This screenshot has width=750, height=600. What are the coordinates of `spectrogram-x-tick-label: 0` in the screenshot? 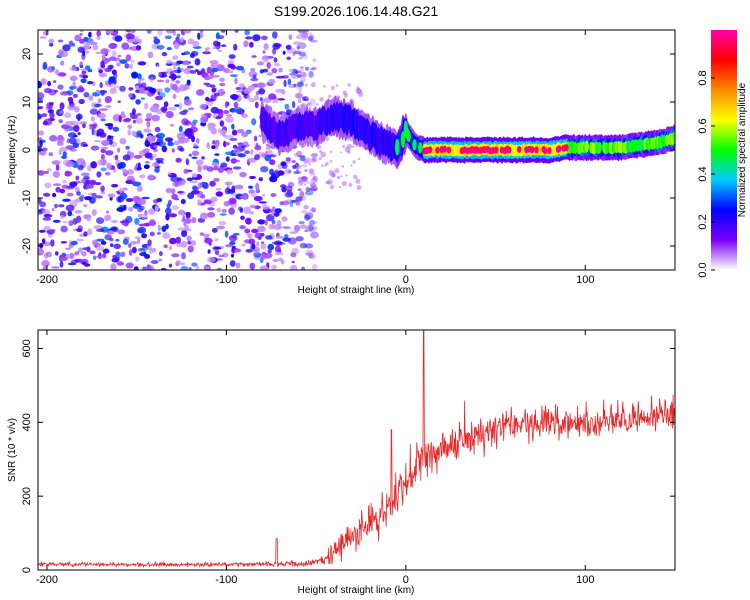 It's located at (406, 280).